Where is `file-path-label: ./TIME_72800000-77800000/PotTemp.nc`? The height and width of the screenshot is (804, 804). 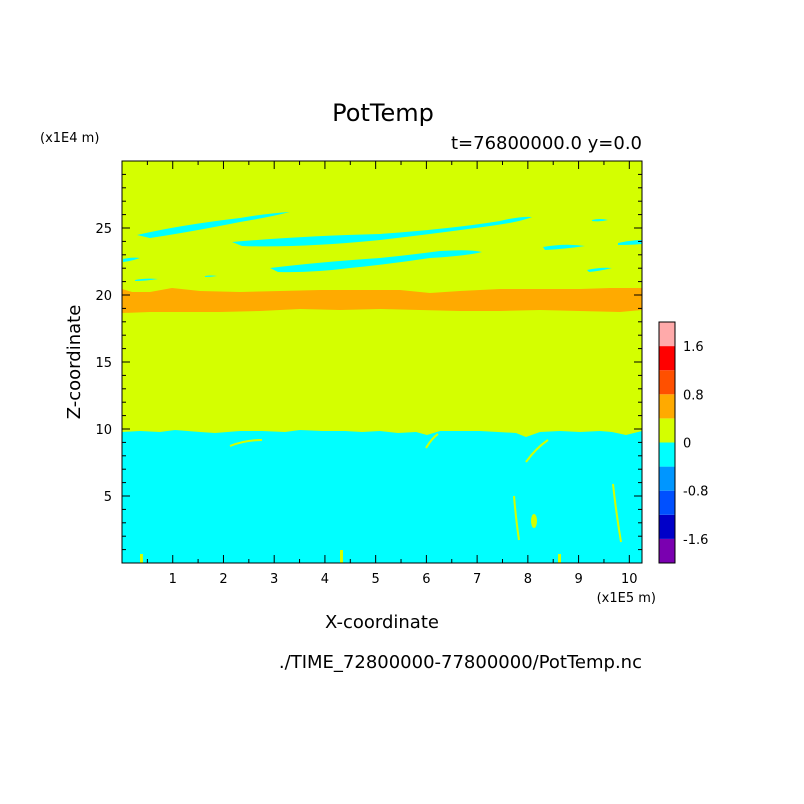 file-path-label: ./TIME_72800000-77800000/PotTemp.nc is located at coordinates (460, 662).